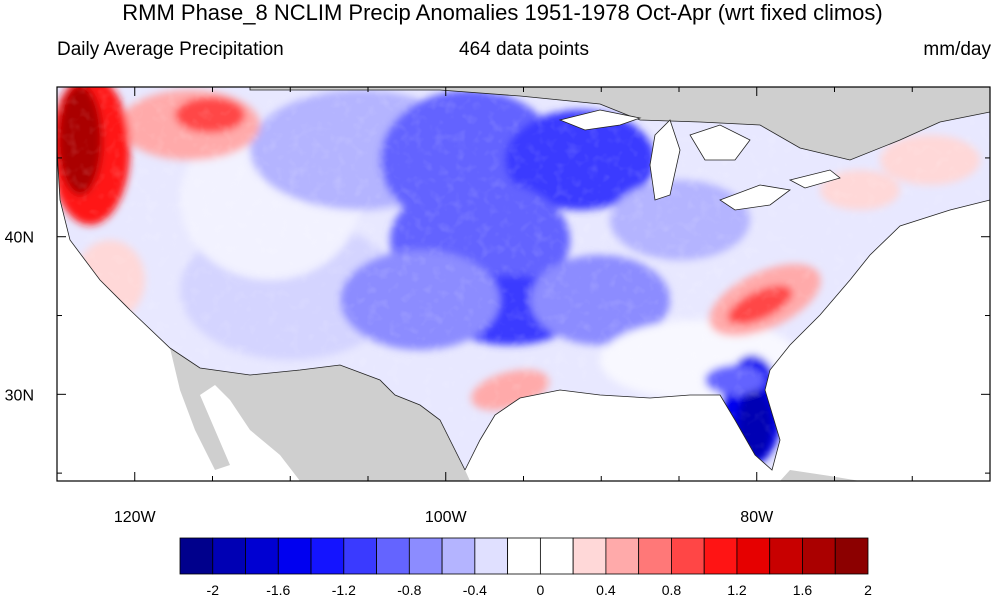 The height and width of the screenshot is (597, 1005). What do you see at coordinates (446, 517) in the screenshot?
I see `x-tick-label: 100W` at bounding box center [446, 517].